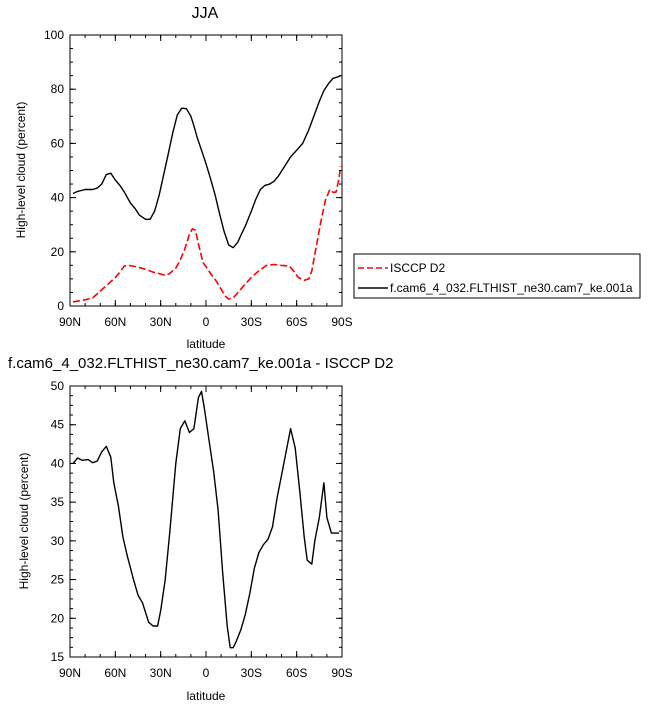  What do you see at coordinates (21, 170) in the screenshot?
I see `top-y-axis-label: High-level cloud (percent)` at bounding box center [21, 170].